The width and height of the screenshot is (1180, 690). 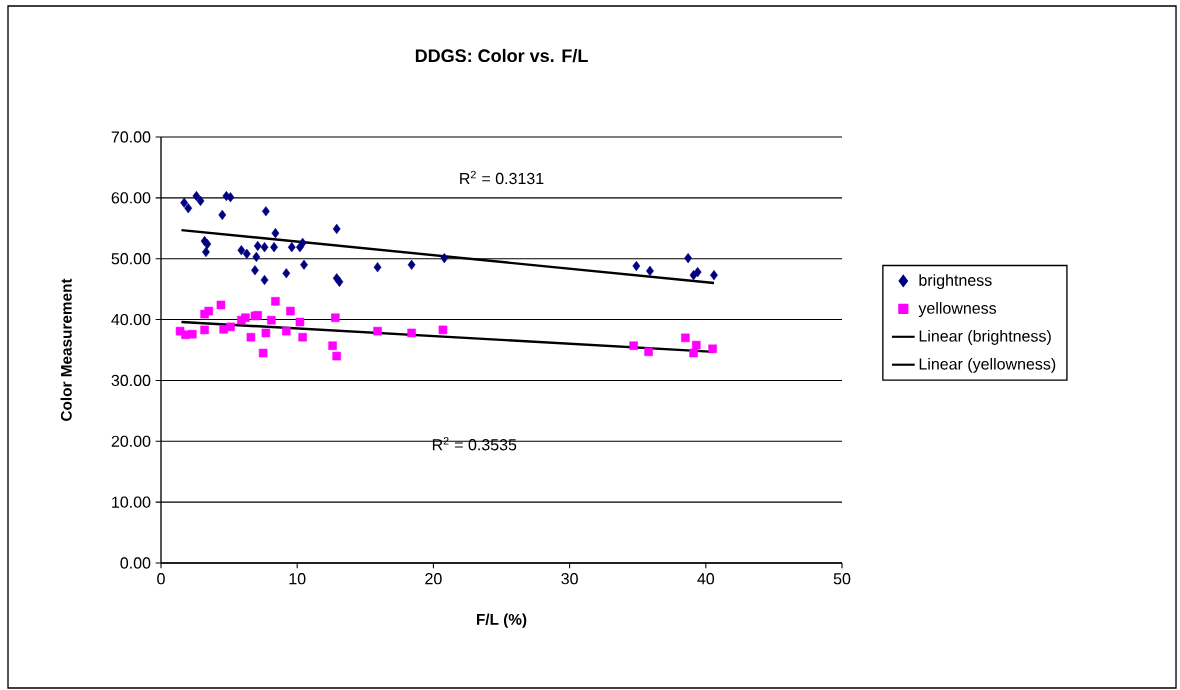 I want to click on y-tick-label: 0.00, so click(x=135, y=563).